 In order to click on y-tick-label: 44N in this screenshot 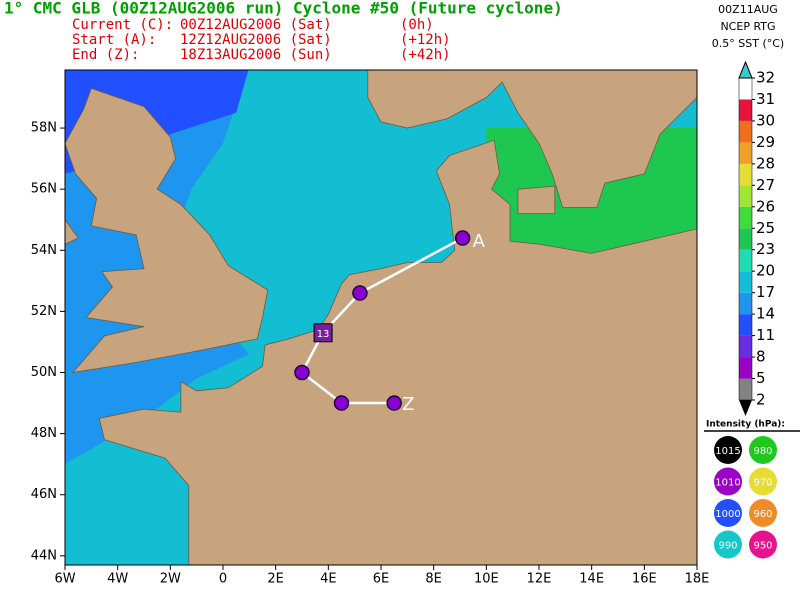, I will do `click(44, 555)`.